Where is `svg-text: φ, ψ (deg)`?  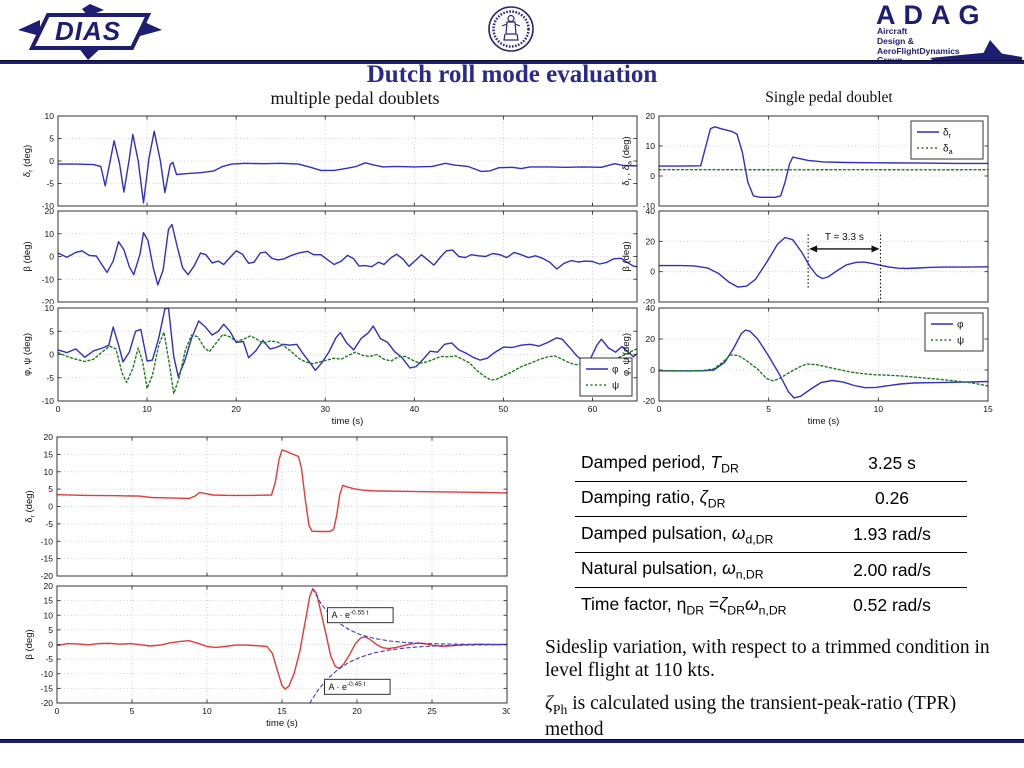 svg-text: φ, ψ (deg) is located at coordinates (27, 354).